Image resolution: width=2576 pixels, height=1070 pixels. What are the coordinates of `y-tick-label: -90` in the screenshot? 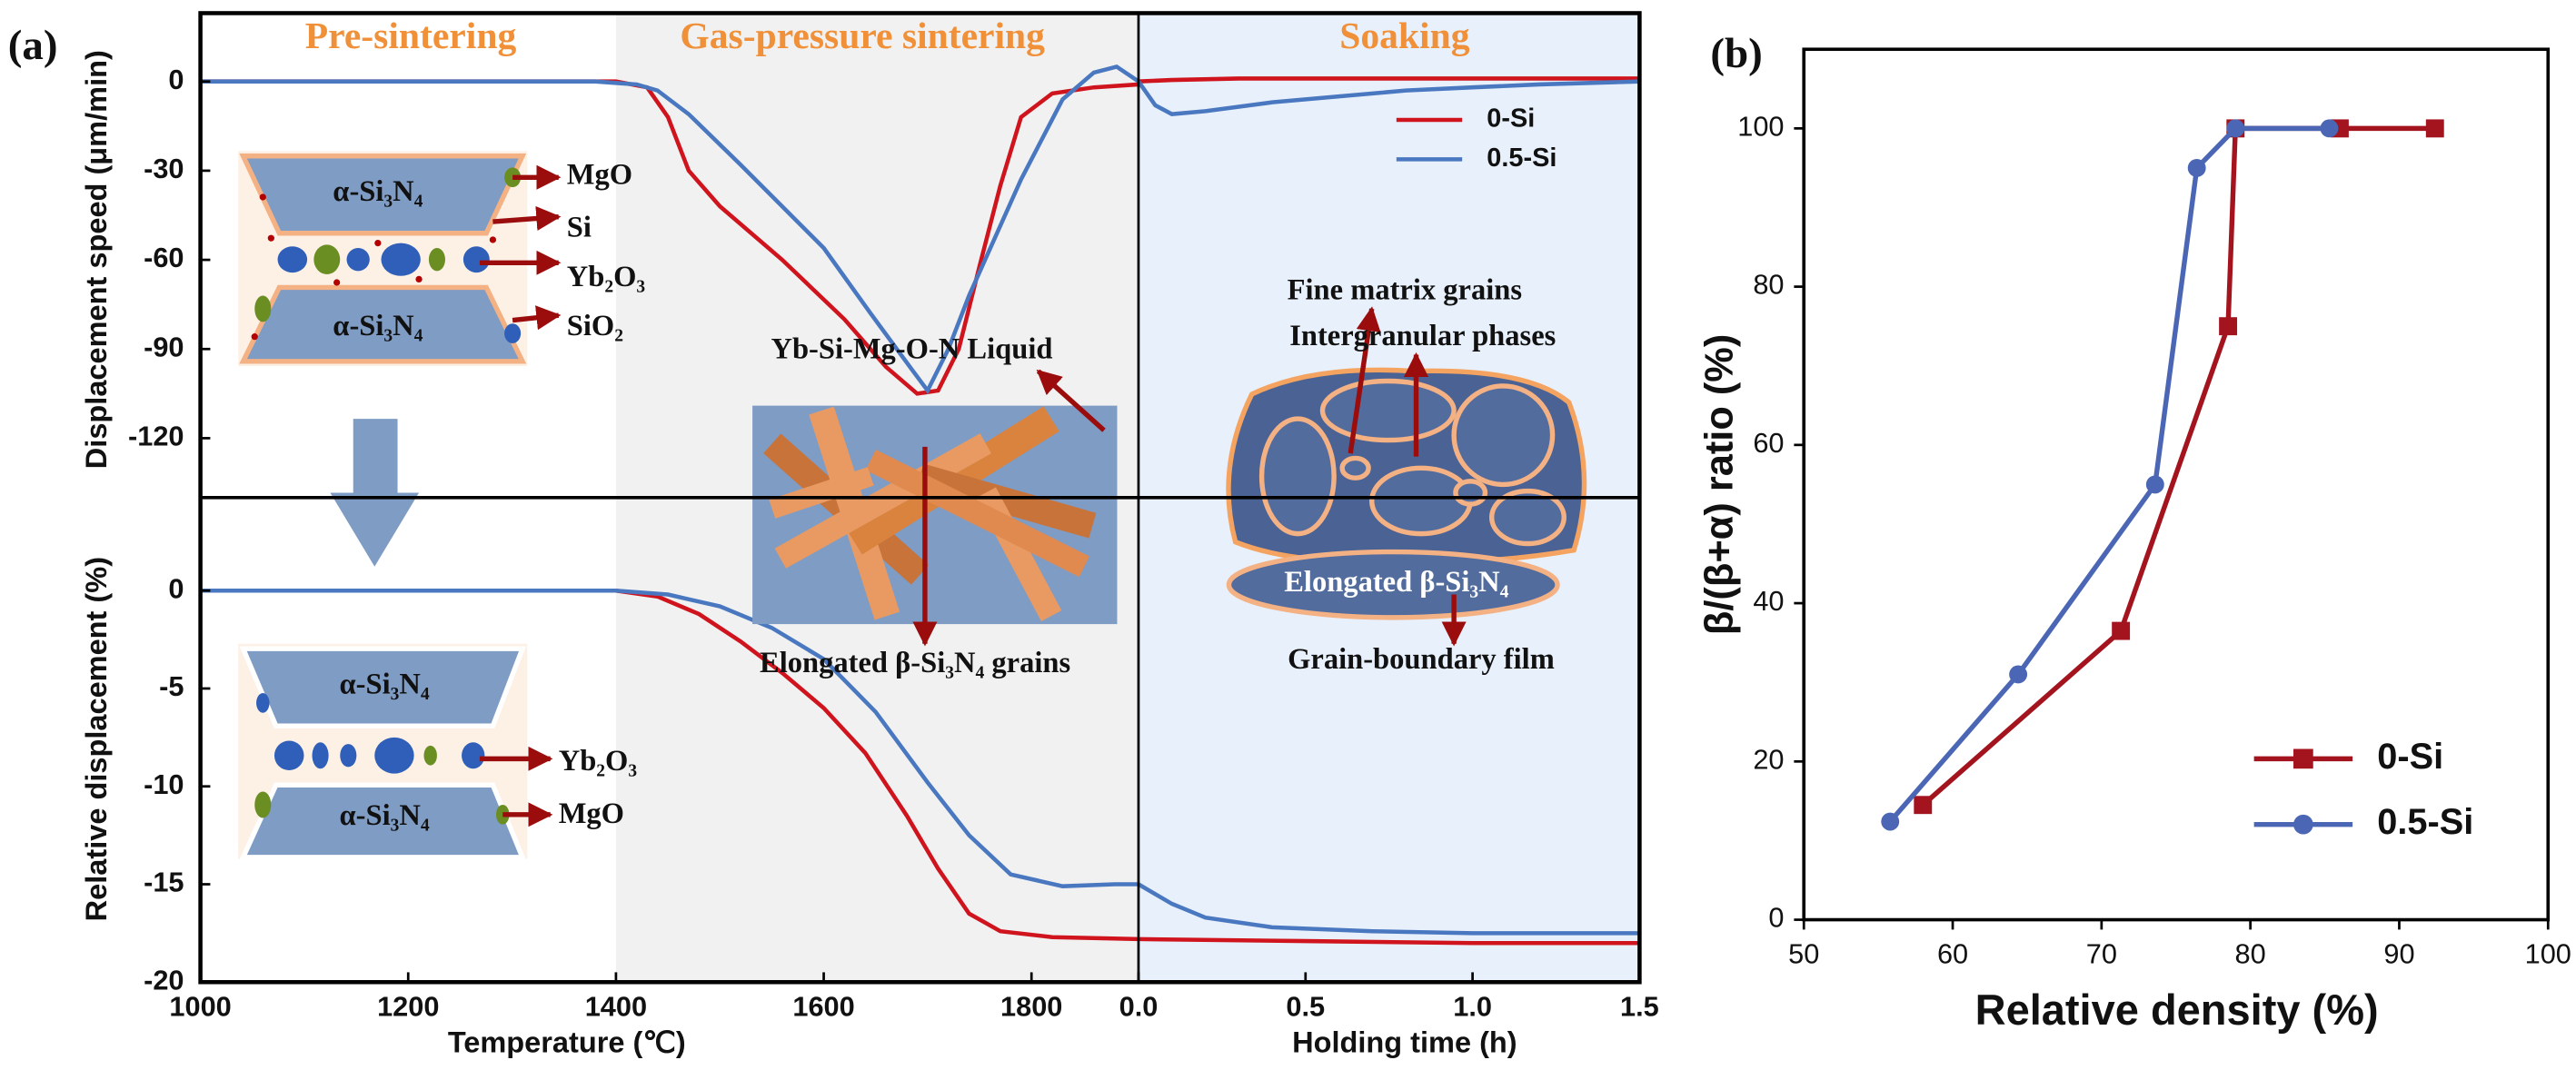 It's located at (164, 346).